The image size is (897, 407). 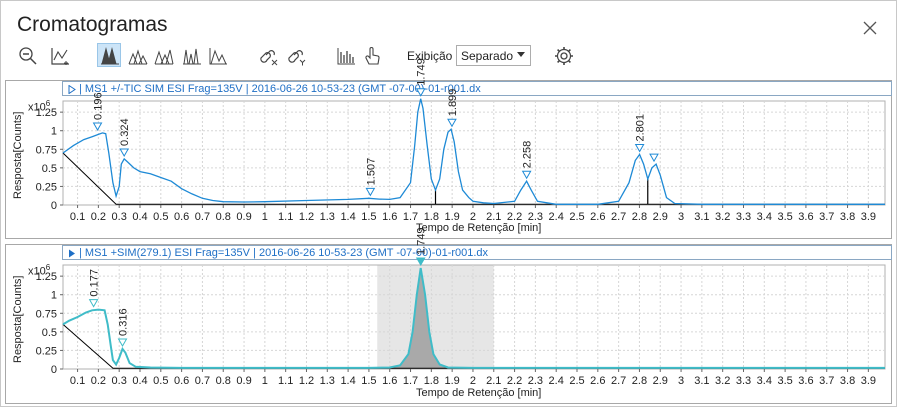 What do you see at coordinates (163, 55) in the screenshot?
I see `separate-peaks-icon` at bounding box center [163, 55].